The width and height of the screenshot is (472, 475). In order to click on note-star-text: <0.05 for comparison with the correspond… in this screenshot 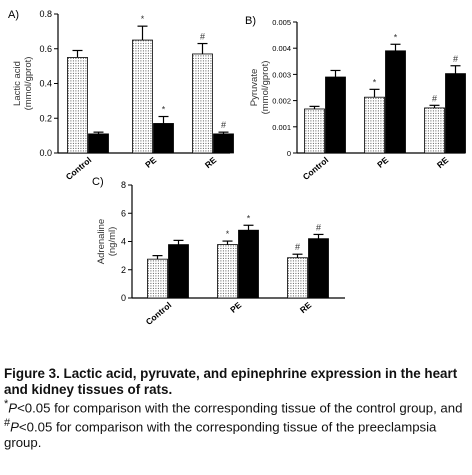, I will do `click(240, 408)`.